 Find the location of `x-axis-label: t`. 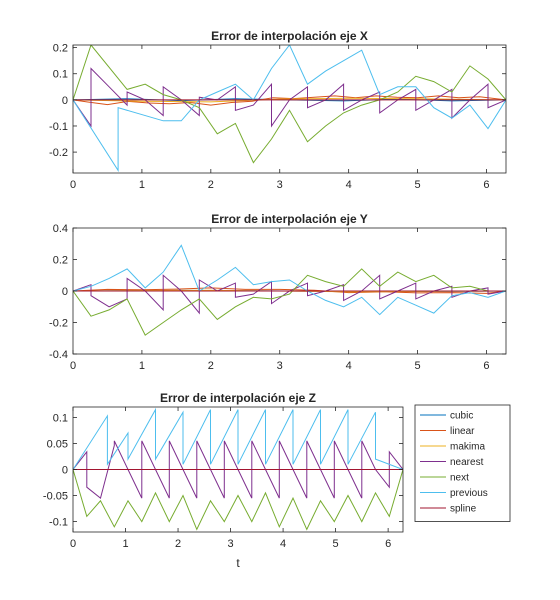

x-axis-label: t is located at coordinates (238, 563).